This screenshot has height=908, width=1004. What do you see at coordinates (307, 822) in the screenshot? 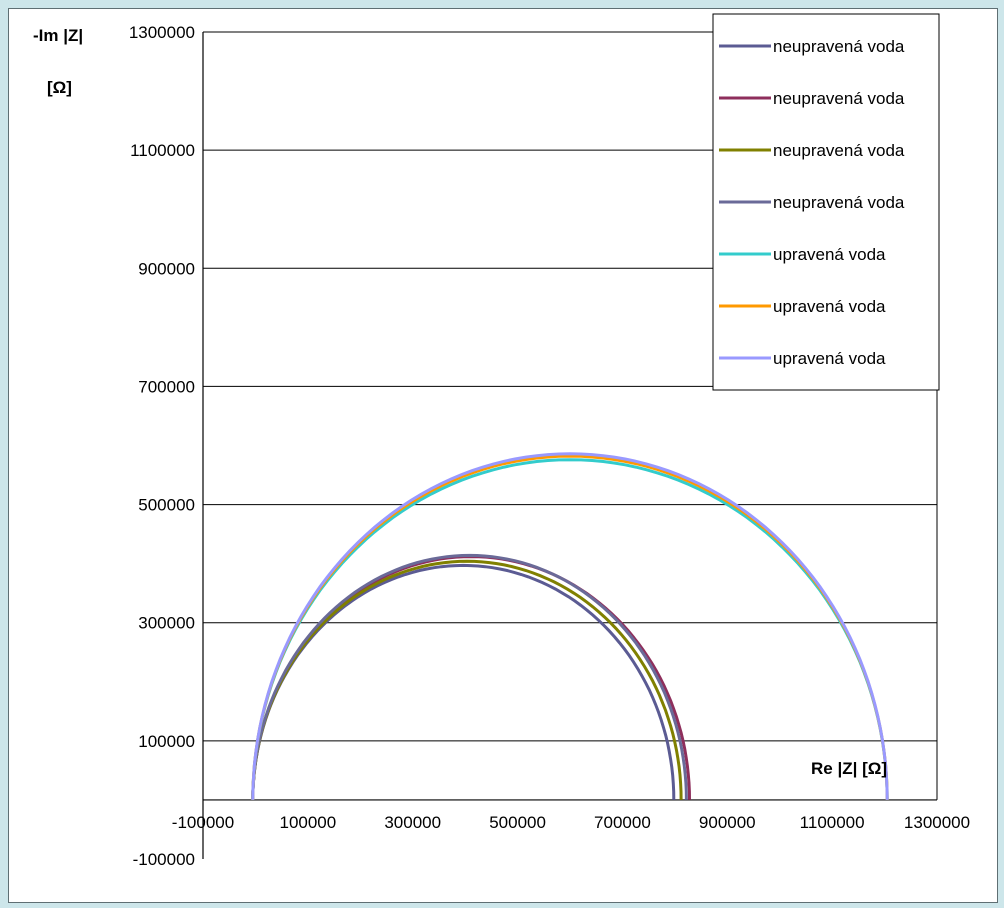
I see `x-tick-label: 100000` at bounding box center [307, 822].